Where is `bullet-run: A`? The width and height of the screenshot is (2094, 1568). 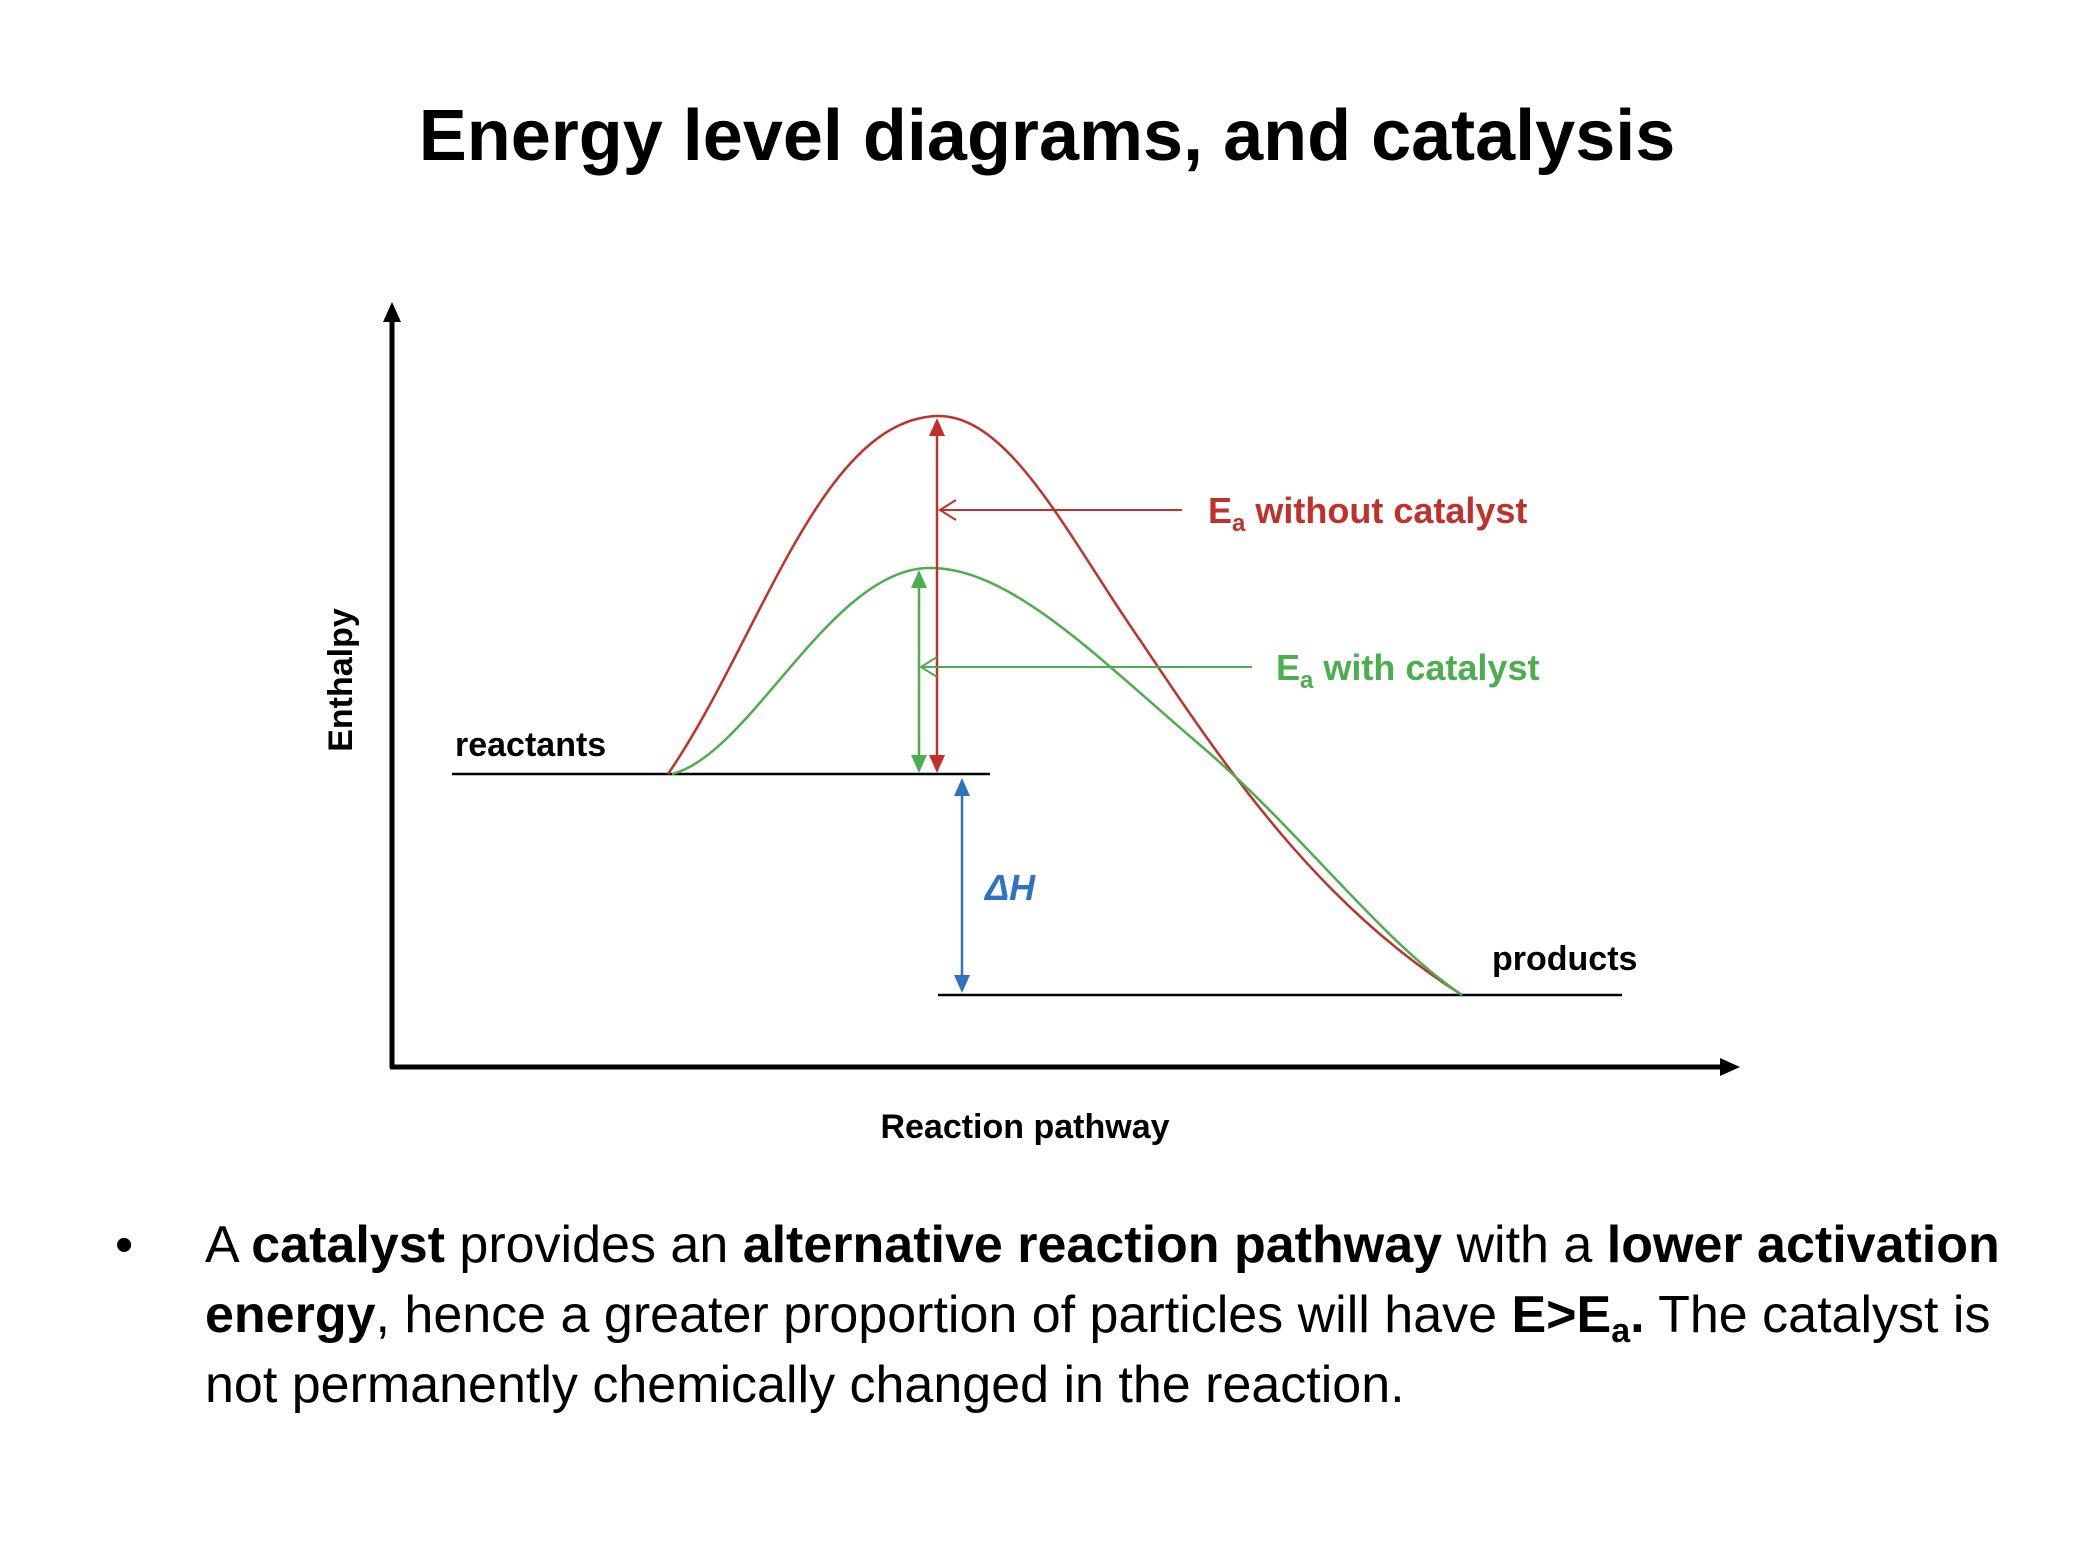 bullet-run: A is located at coordinates (228, 1245).